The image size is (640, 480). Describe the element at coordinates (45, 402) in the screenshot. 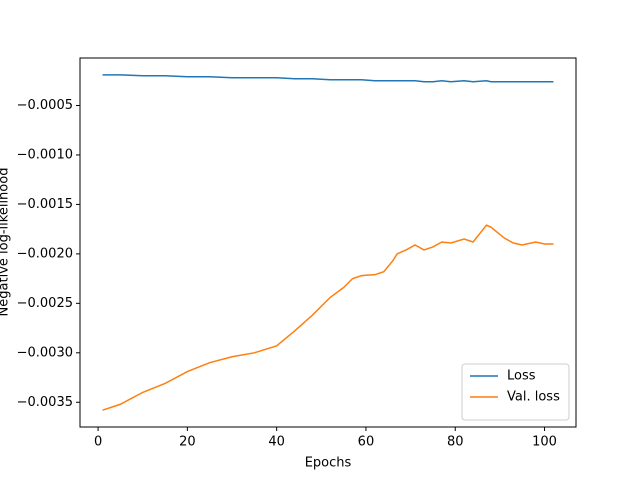

I see `y-tick-label: −0.0035` at that location.